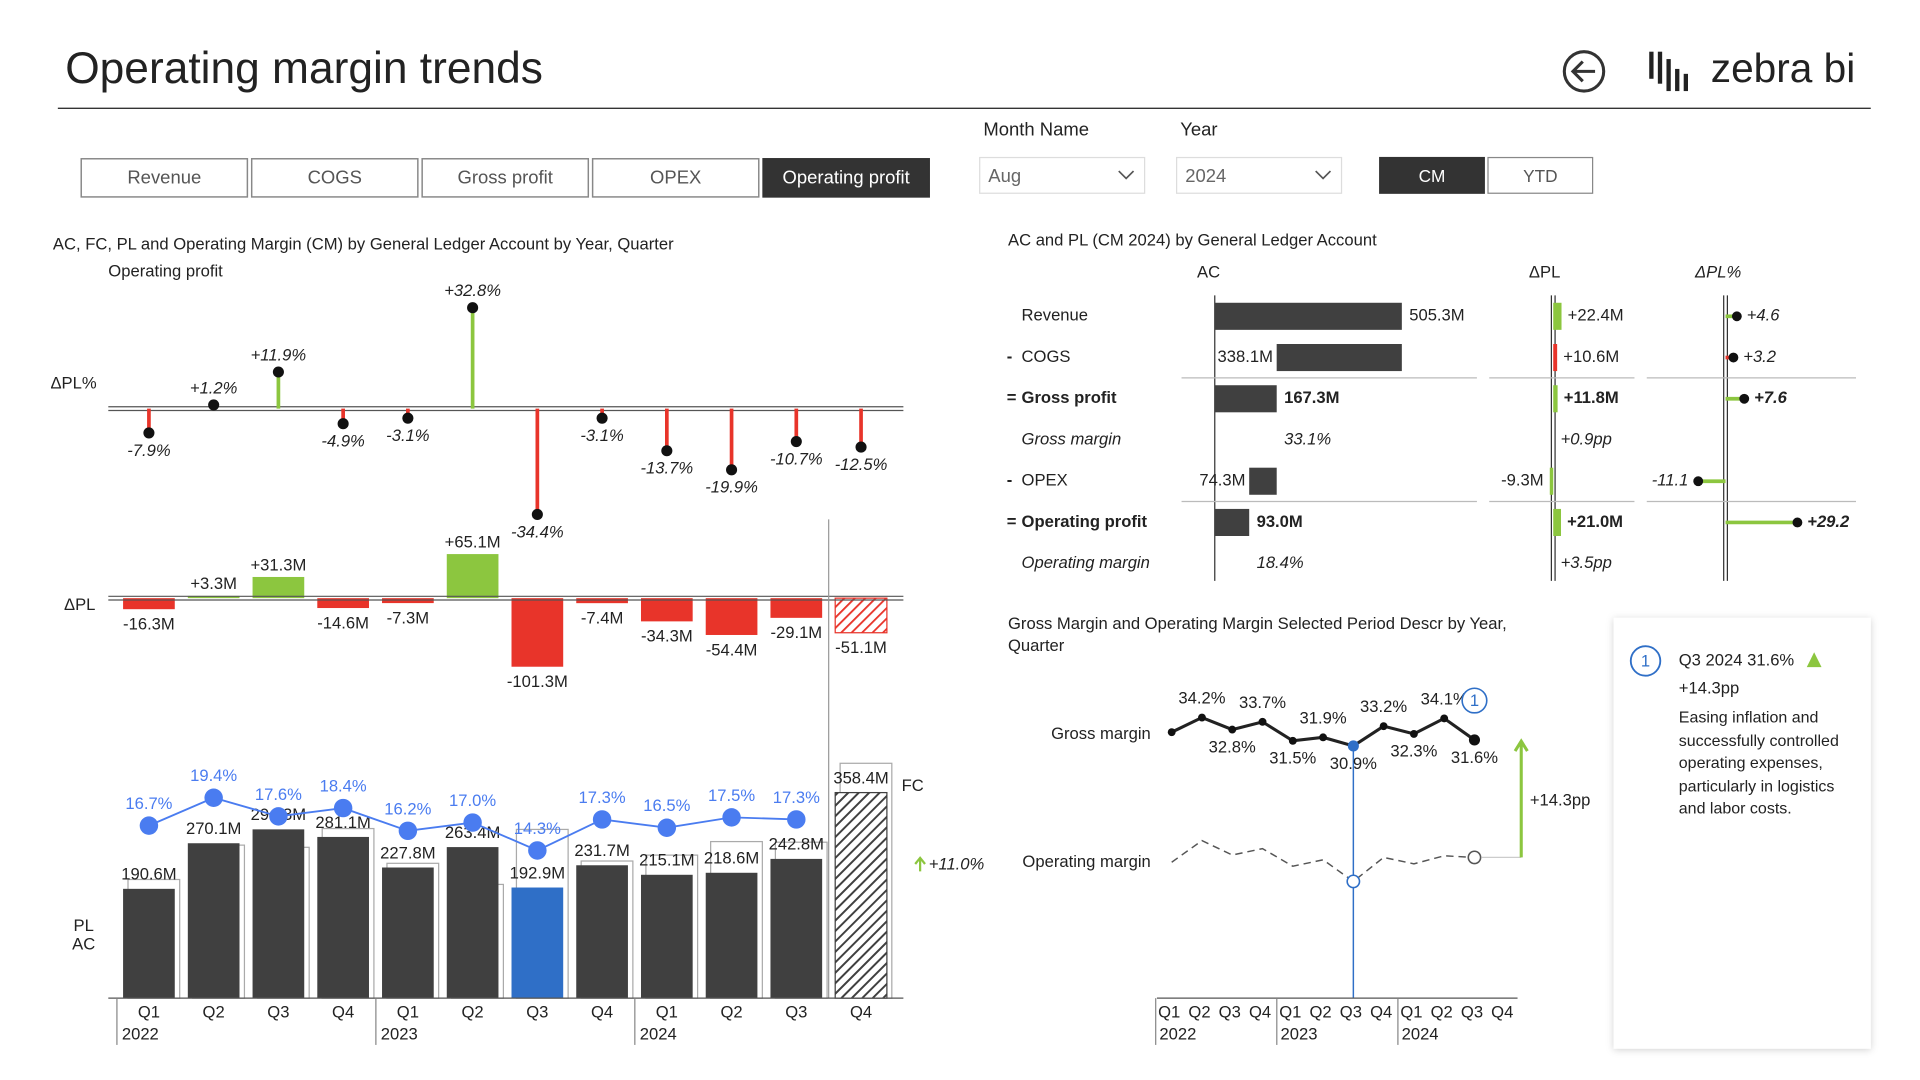  I want to click on data-label: 270.1M, so click(213, 828).